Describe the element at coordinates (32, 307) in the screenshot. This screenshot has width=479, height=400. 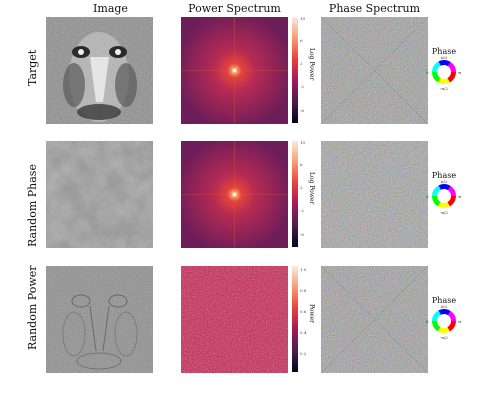
I see `row-label-random-power: Random Power` at that location.